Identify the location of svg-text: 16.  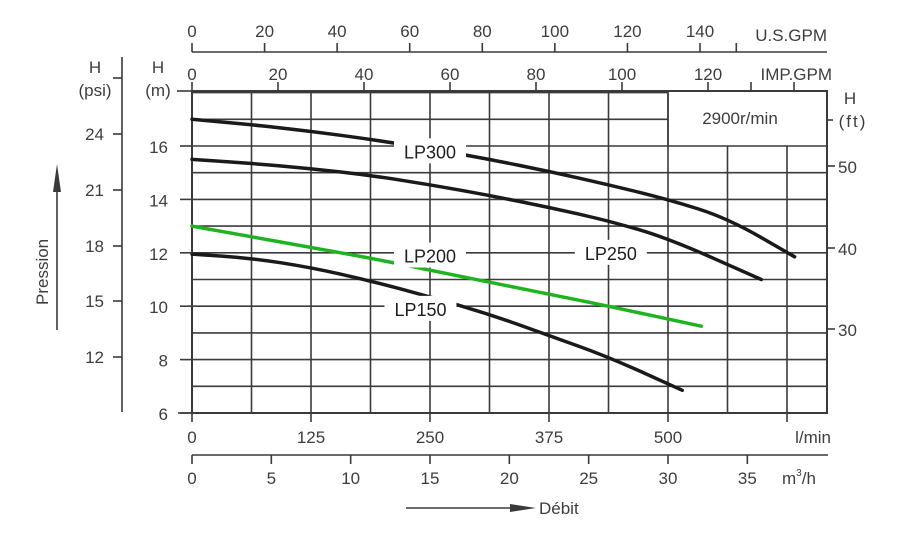
(158, 147).